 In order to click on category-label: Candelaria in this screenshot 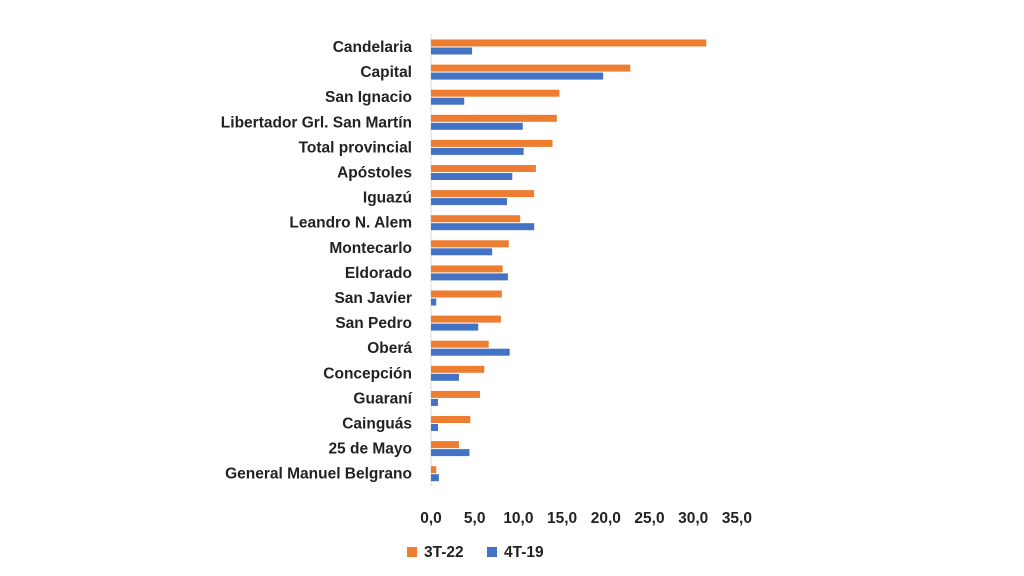, I will do `click(373, 47)`.